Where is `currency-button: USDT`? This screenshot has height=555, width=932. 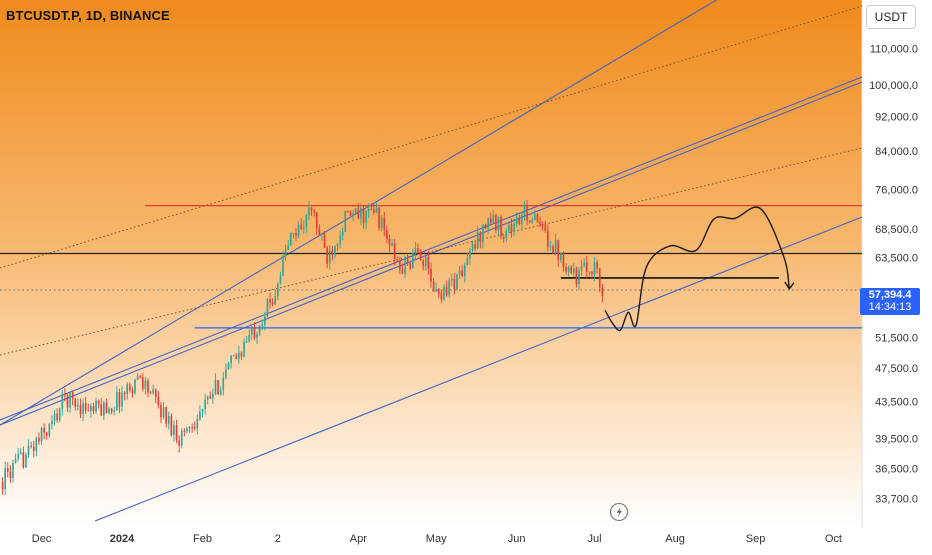 currency-button: USDT is located at coordinates (891, 17).